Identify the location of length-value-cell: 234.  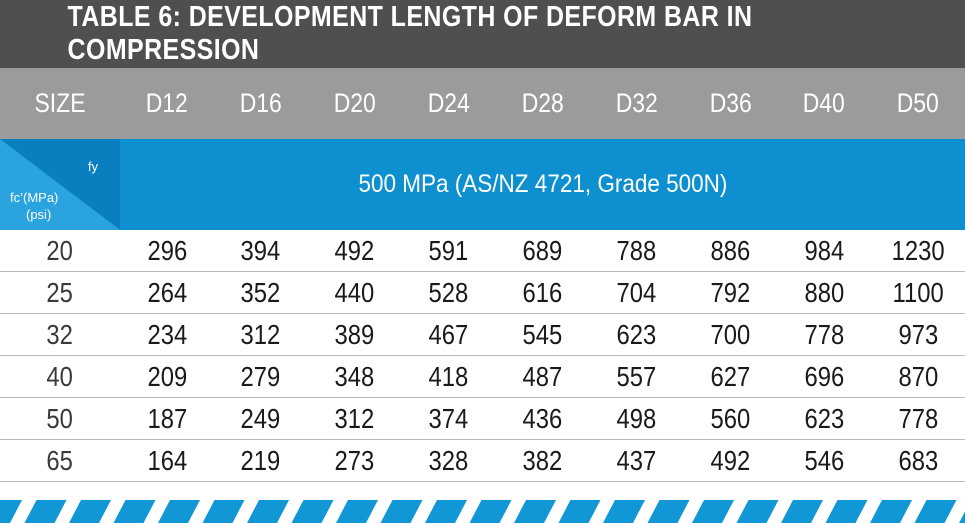
(167, 334).